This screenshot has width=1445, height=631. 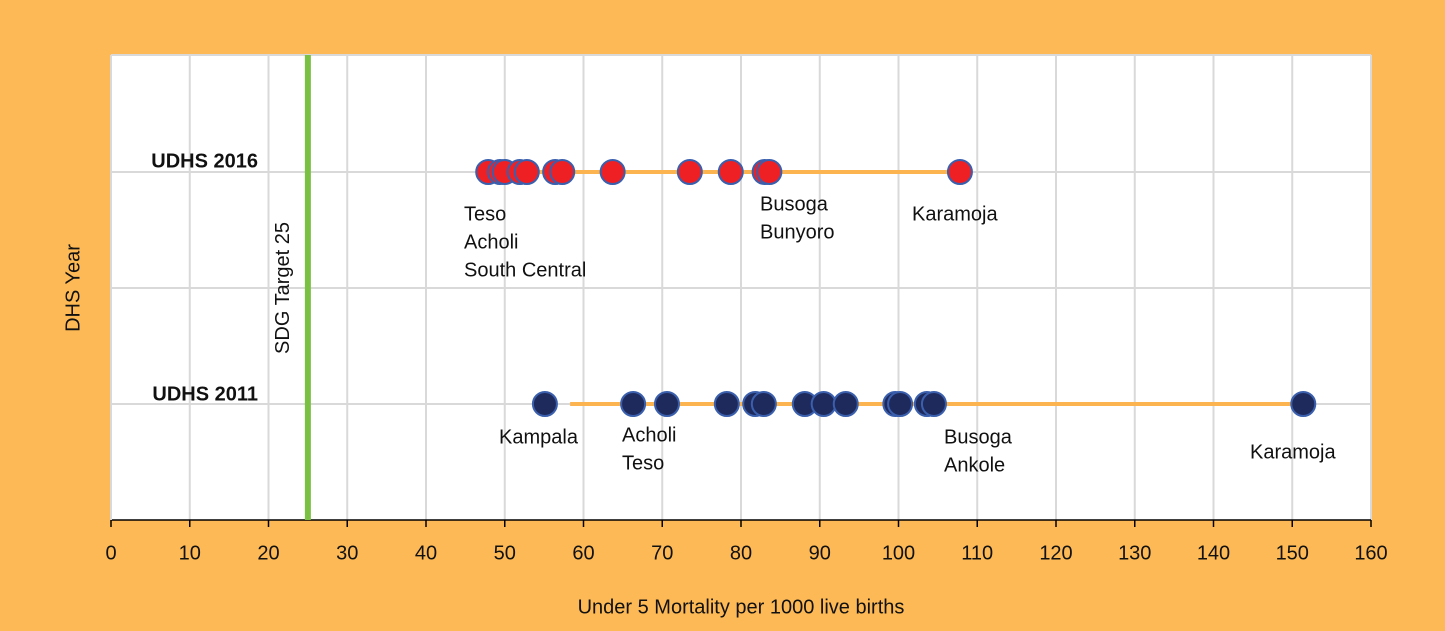 I want to click on annotation: Kampala, so click(x=539, y=437).